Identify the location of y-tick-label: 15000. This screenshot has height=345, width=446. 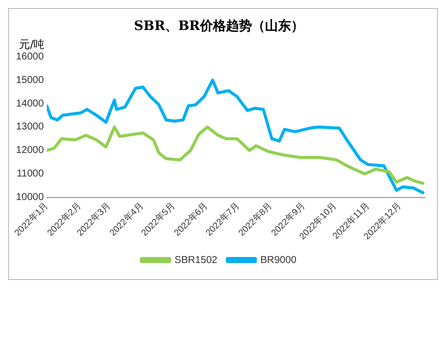
(30, 80).